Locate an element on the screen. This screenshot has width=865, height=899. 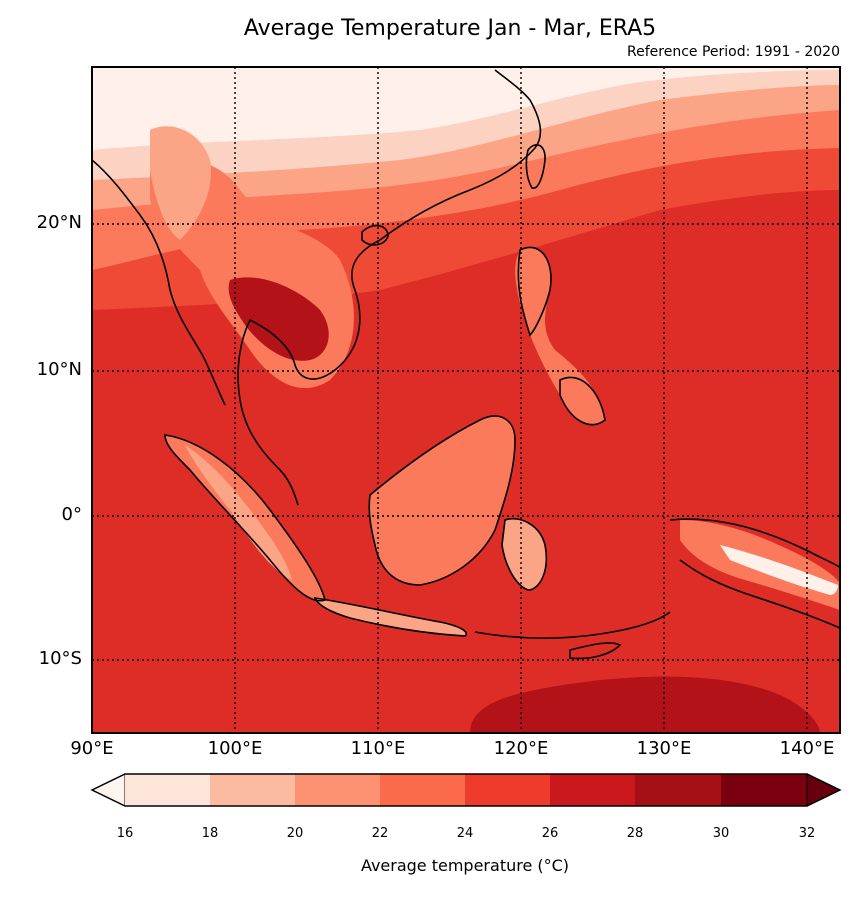
sulawesi-coast is located at coordinates (524, 554).